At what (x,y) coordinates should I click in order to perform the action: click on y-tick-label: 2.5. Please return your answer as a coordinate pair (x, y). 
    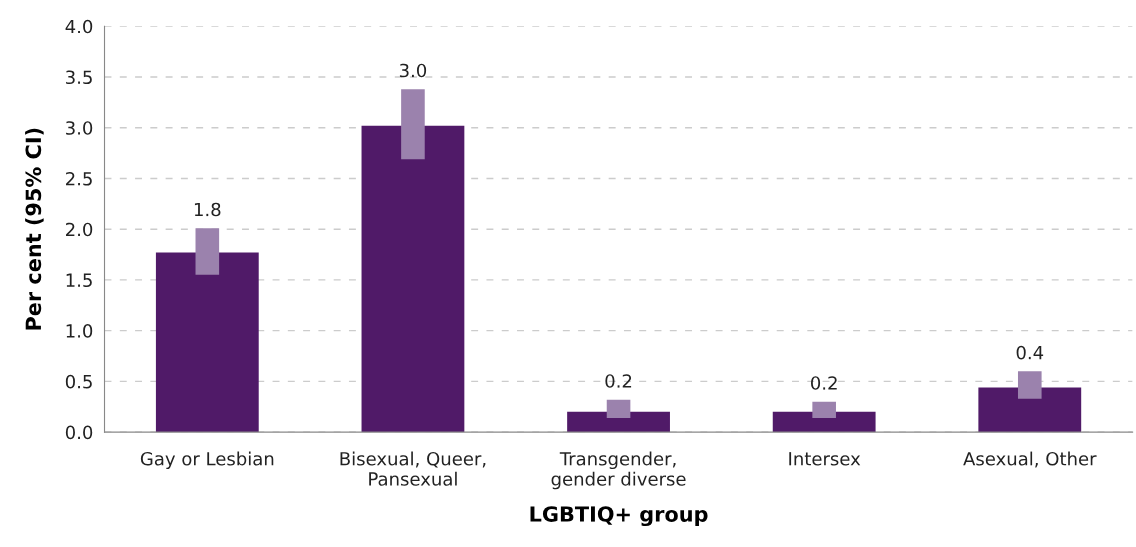
    Looking at the image, I should click on (79, 178).